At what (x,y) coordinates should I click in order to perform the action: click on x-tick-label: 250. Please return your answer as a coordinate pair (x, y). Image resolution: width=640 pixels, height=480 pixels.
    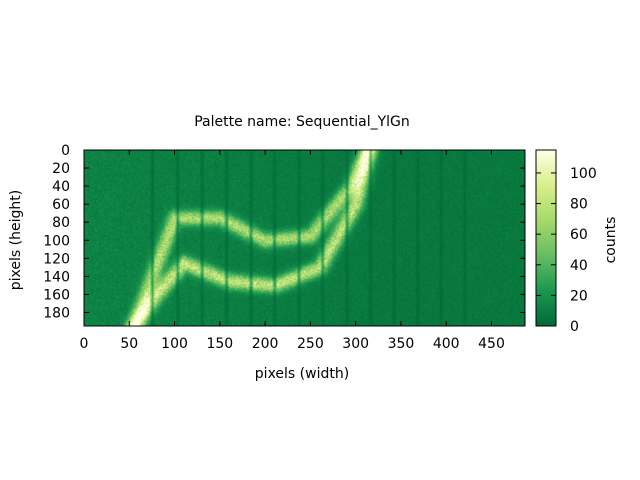
    Looking at the image, I should click on (310, 344).